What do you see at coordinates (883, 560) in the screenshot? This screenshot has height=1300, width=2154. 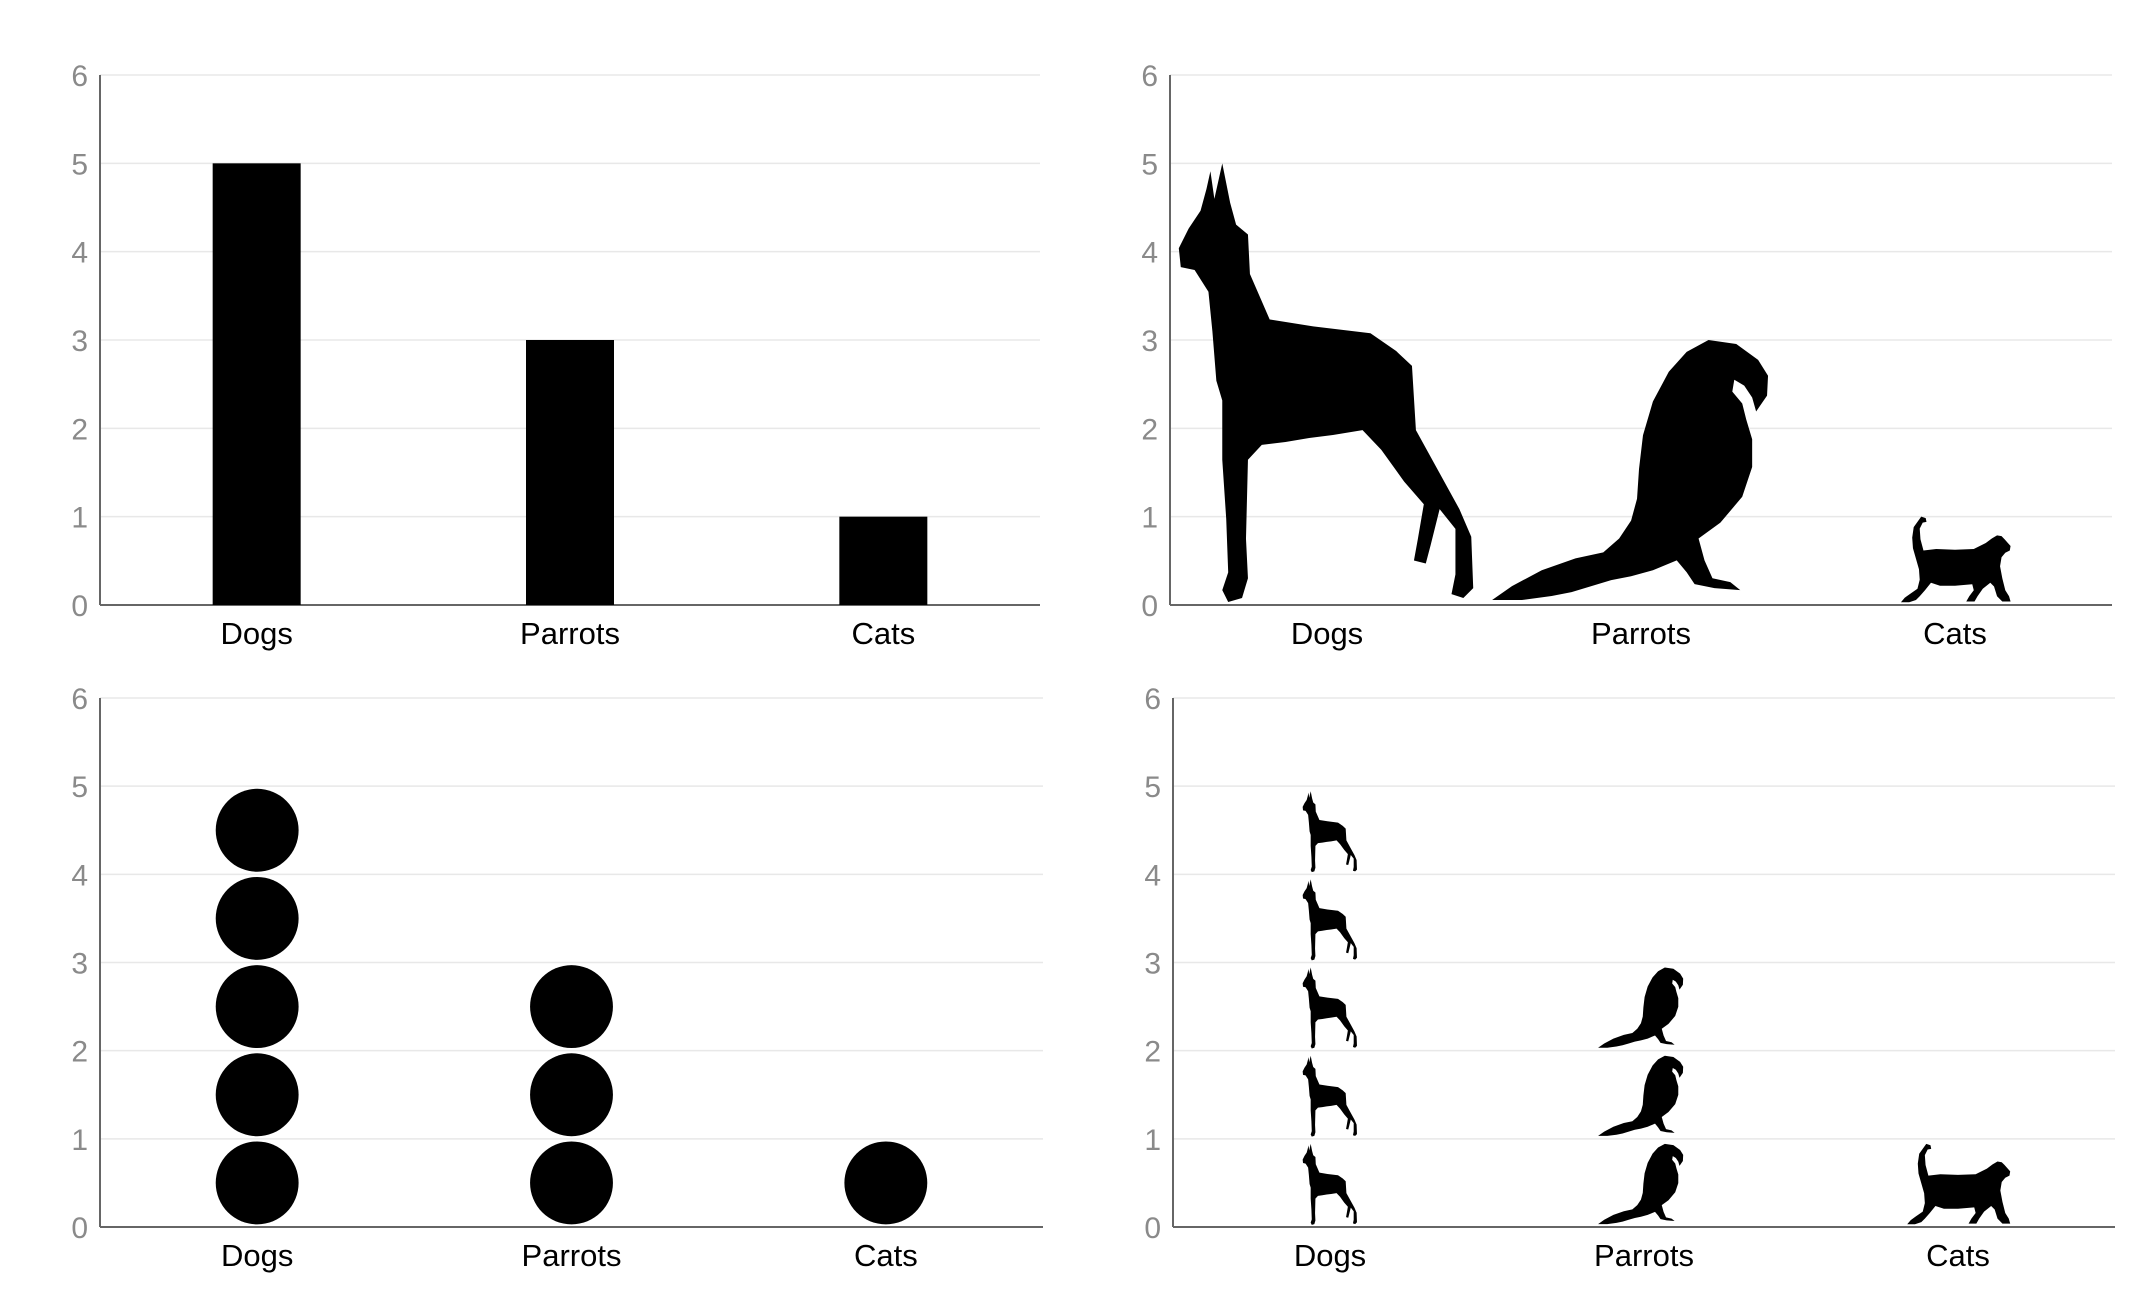 I see `bar-cats` at bounding box center [883, 560].